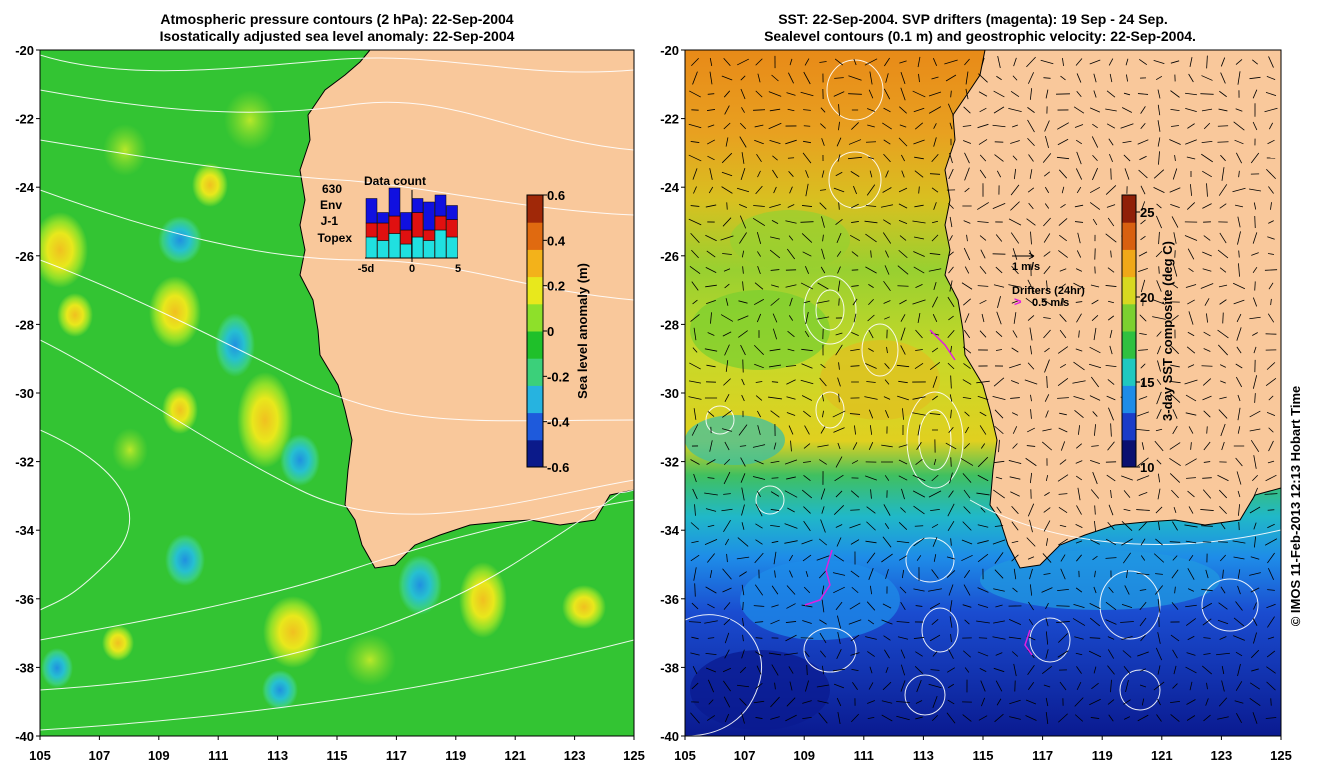  Describe the element at coordinates (1129, 317) in the screenshot. I see `colorbar-swatch` at that location.